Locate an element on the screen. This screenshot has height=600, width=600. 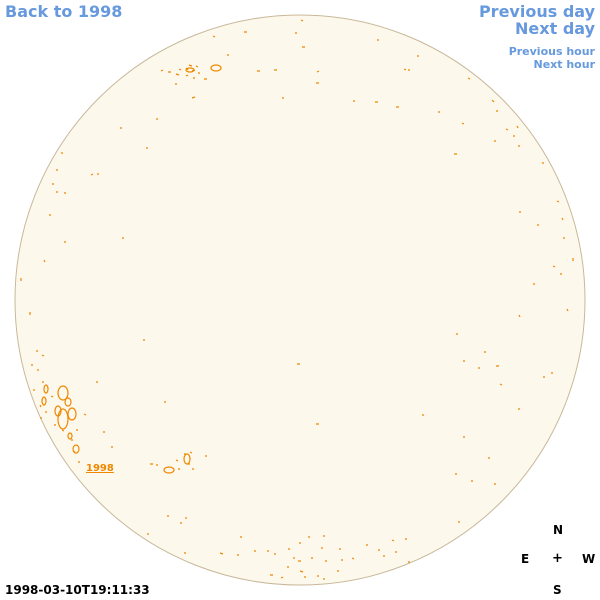
region-label: 1998 is located at coordinates (100, 468).